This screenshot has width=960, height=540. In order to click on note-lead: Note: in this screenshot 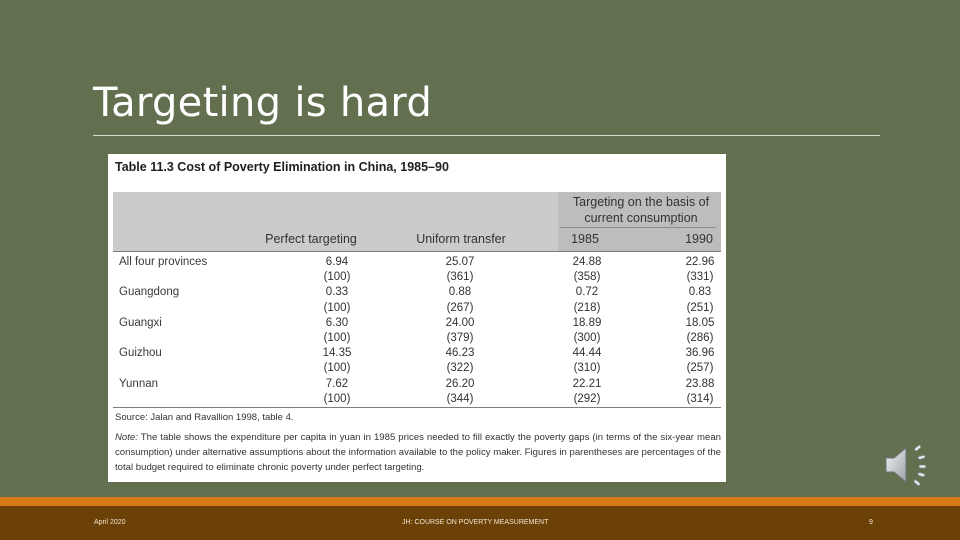, I will do `click(126, 437)`.